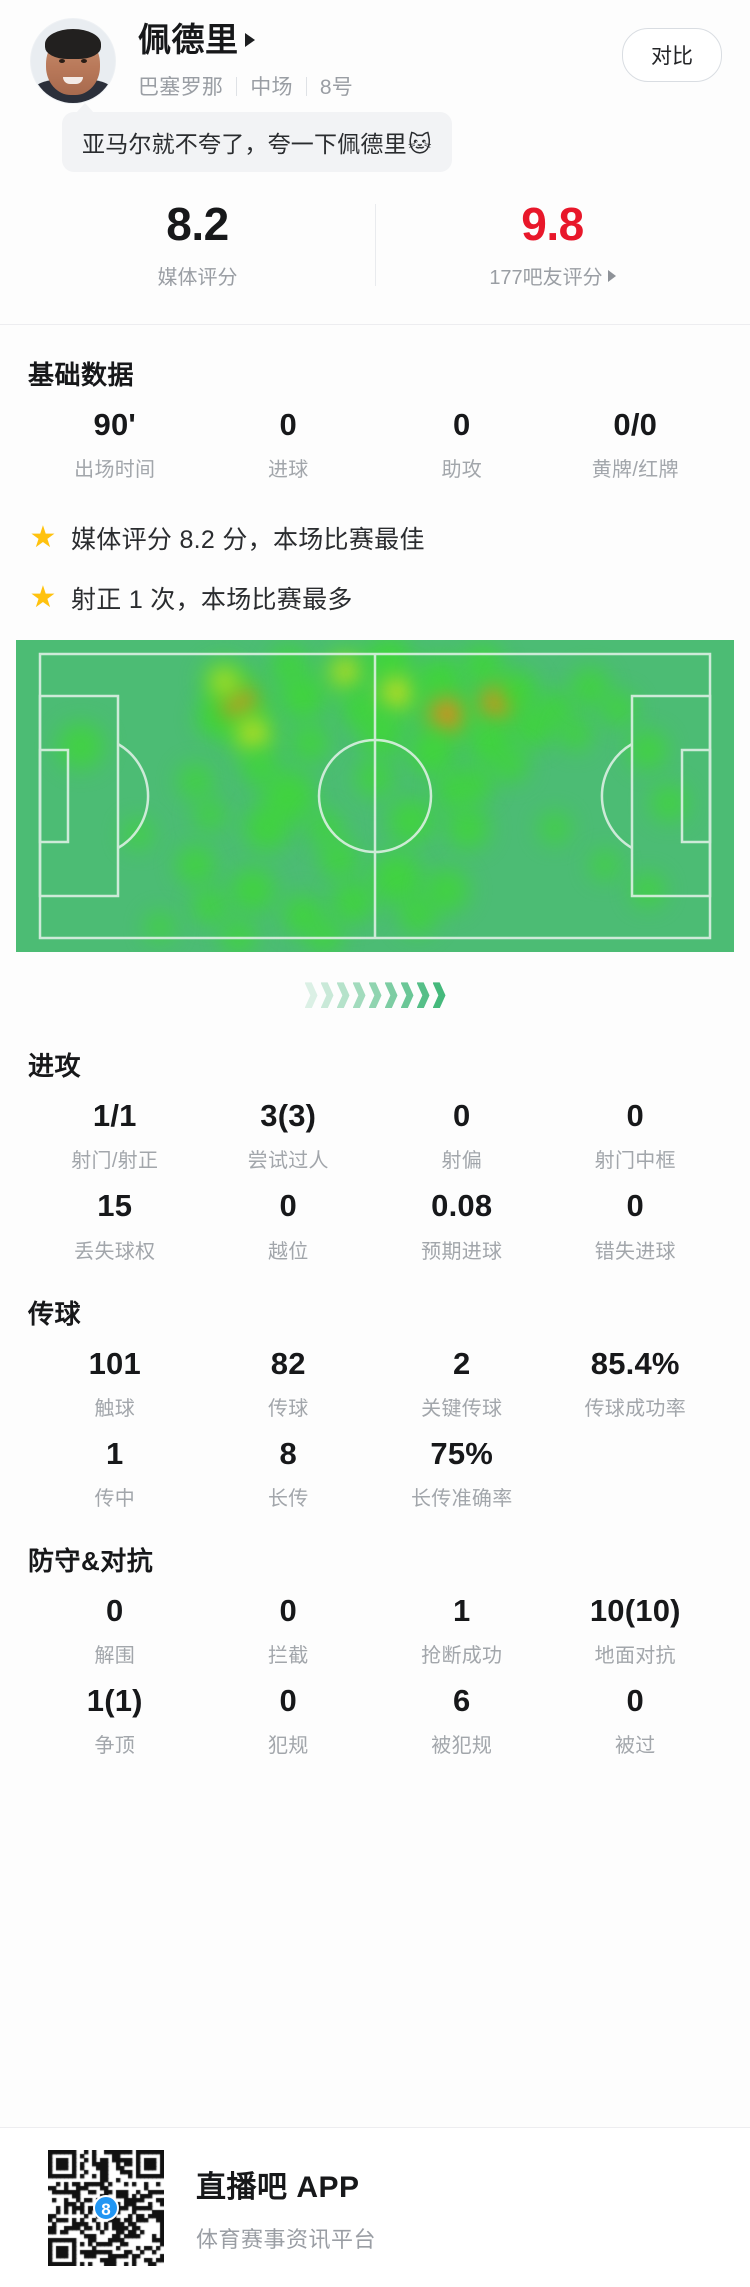 This screenshot has width=750, height=2287. I want to click on stat-label: 预期进球, so click(462, 1251).